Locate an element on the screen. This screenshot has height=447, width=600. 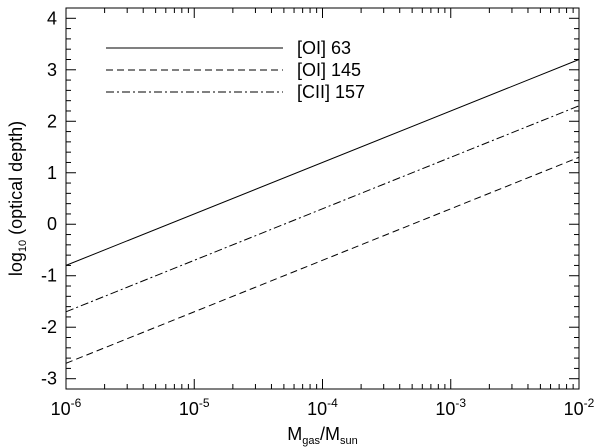
y-axis-title-post: (optical depth) is located at coordinates (16, 180).